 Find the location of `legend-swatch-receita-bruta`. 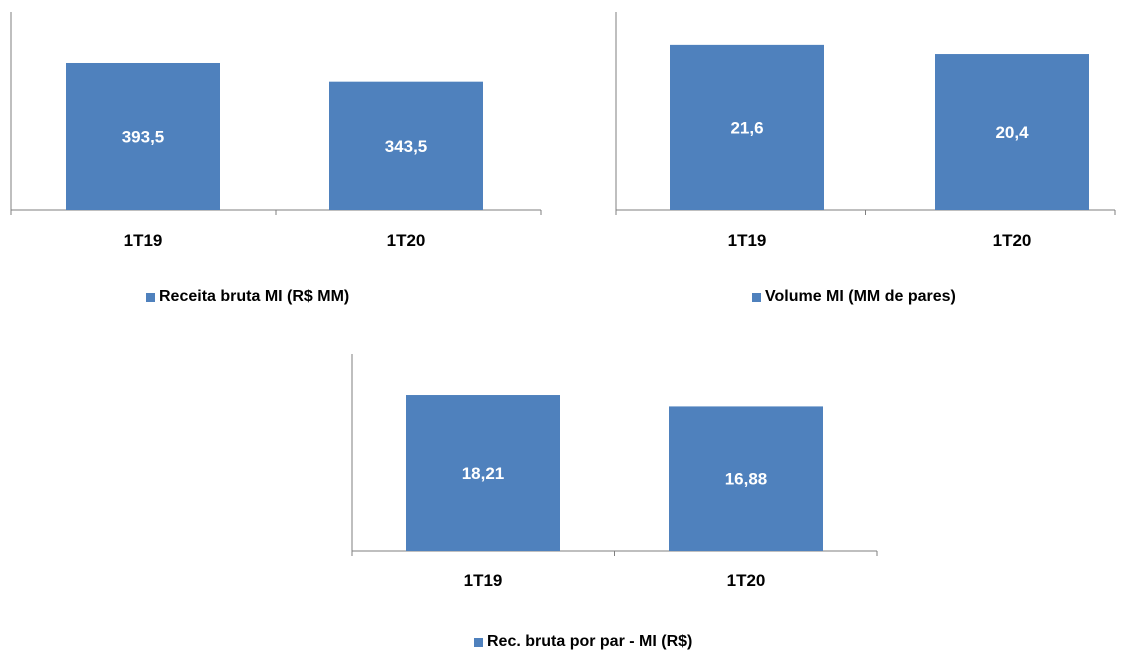

legend-swatch-receita-bruta is located at coordinates (150, 297).